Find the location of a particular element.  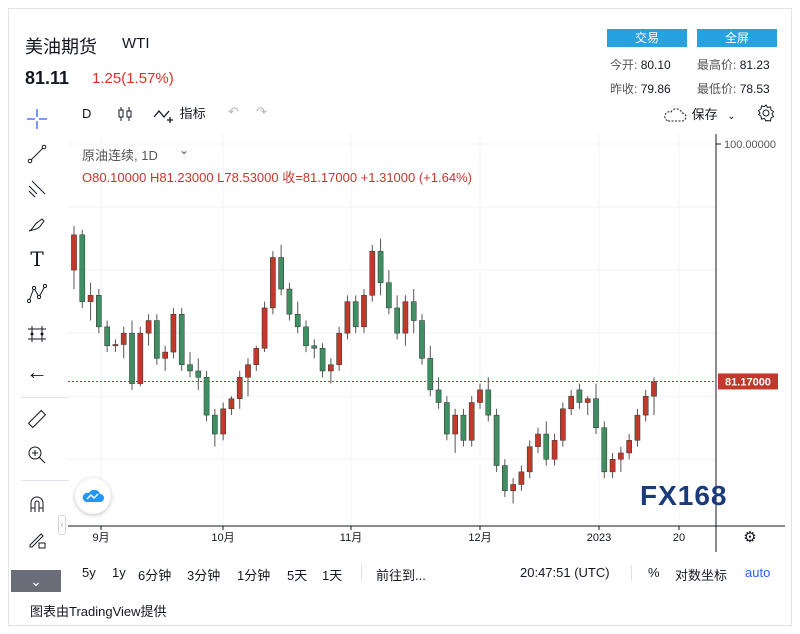

range-1d: 1天 is located at coordinates (332, 575).